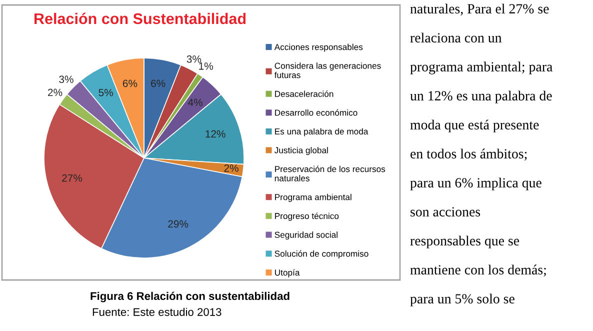 The image size is (593, 331). Describe the element at coordinates (316, 112) in the screenshot. I see `legend-label: Desarrollo económico` at that location.